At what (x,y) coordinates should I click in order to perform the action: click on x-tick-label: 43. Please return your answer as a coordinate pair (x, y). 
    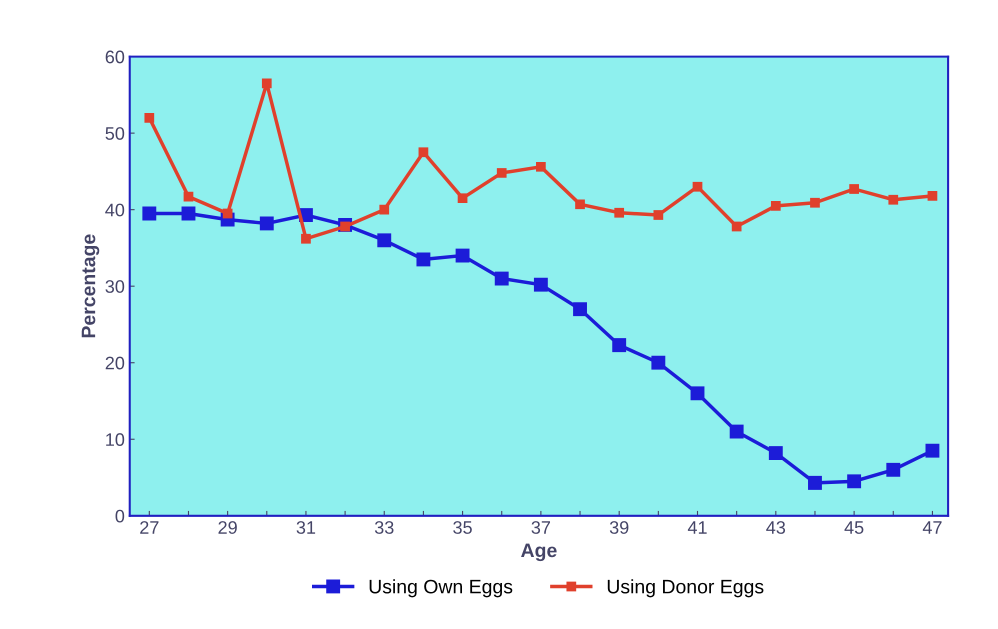
    Looking at the image, I should click on (776, 527).